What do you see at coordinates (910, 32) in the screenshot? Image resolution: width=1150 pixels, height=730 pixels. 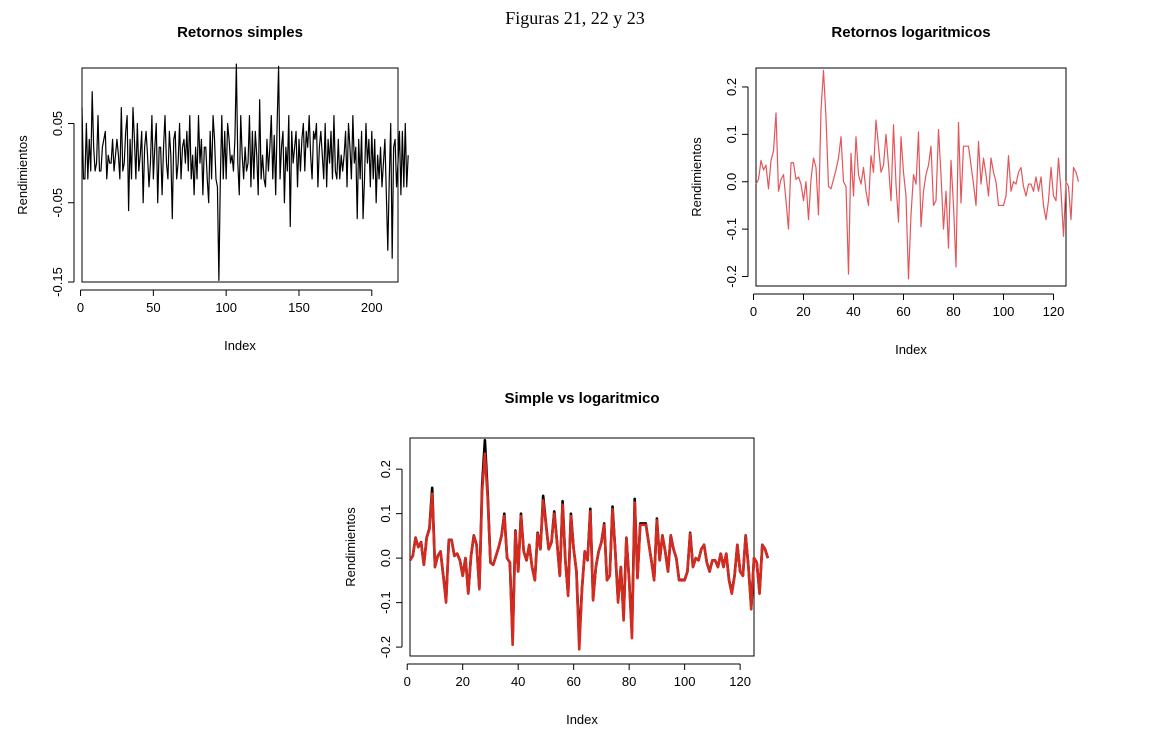 I see `chart-title: Retornos logaritmicos` at bounding box center [910, 32].